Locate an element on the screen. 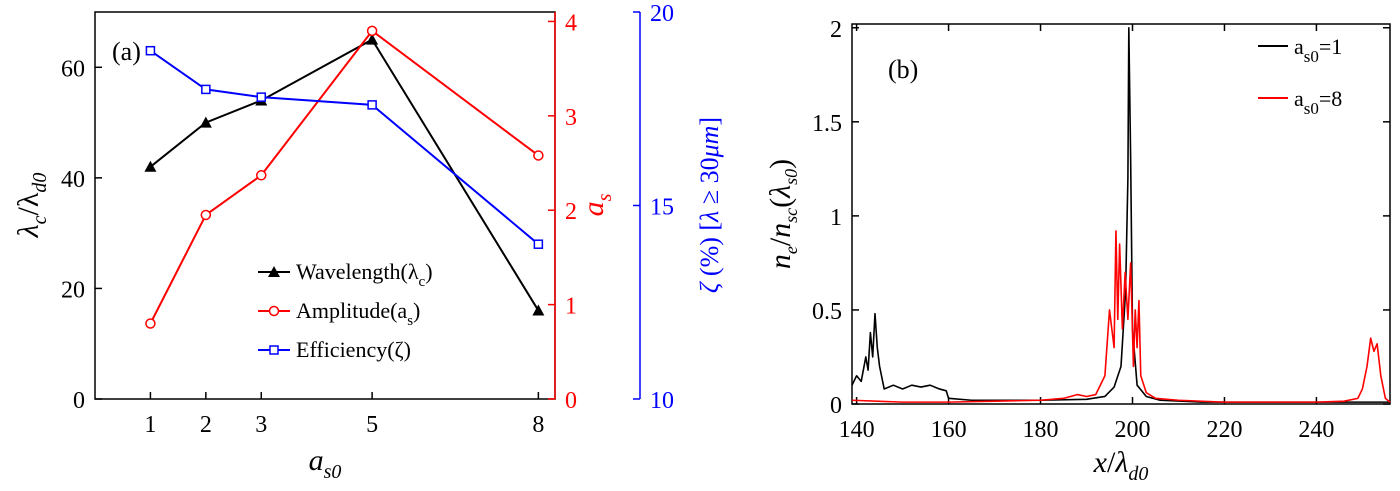 The width and height of the screenshot is (1400, 491). legend-label: Wavelength(λc) is located at coordinates (364, 274).